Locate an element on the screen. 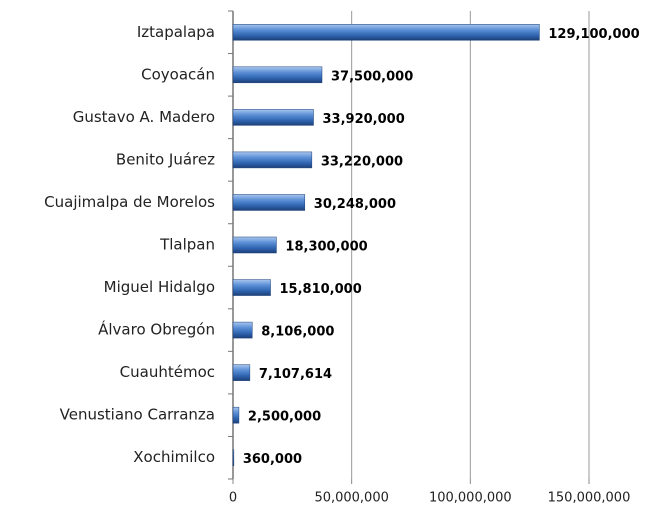 The height and width of the screenshot is (510, 654). x-tick-label: 150,000,000 is located at coordinates (589, 498).